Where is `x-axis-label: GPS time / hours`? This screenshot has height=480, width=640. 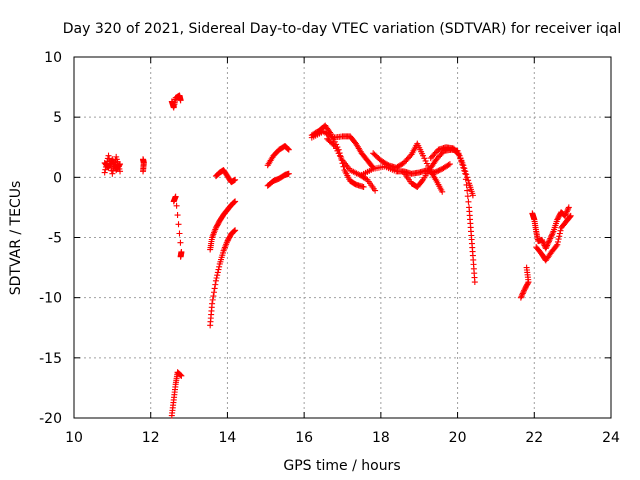
x-axis-label: GPS time / hours is located at coordinates (341, 466).